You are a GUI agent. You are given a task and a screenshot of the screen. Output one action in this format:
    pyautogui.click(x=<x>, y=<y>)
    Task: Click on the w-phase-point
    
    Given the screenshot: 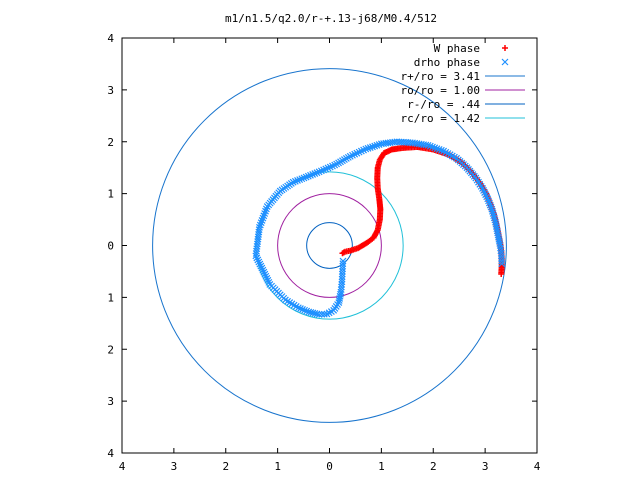 What is the action you would take?
    pyautogui.click(x=342, y=253)
    